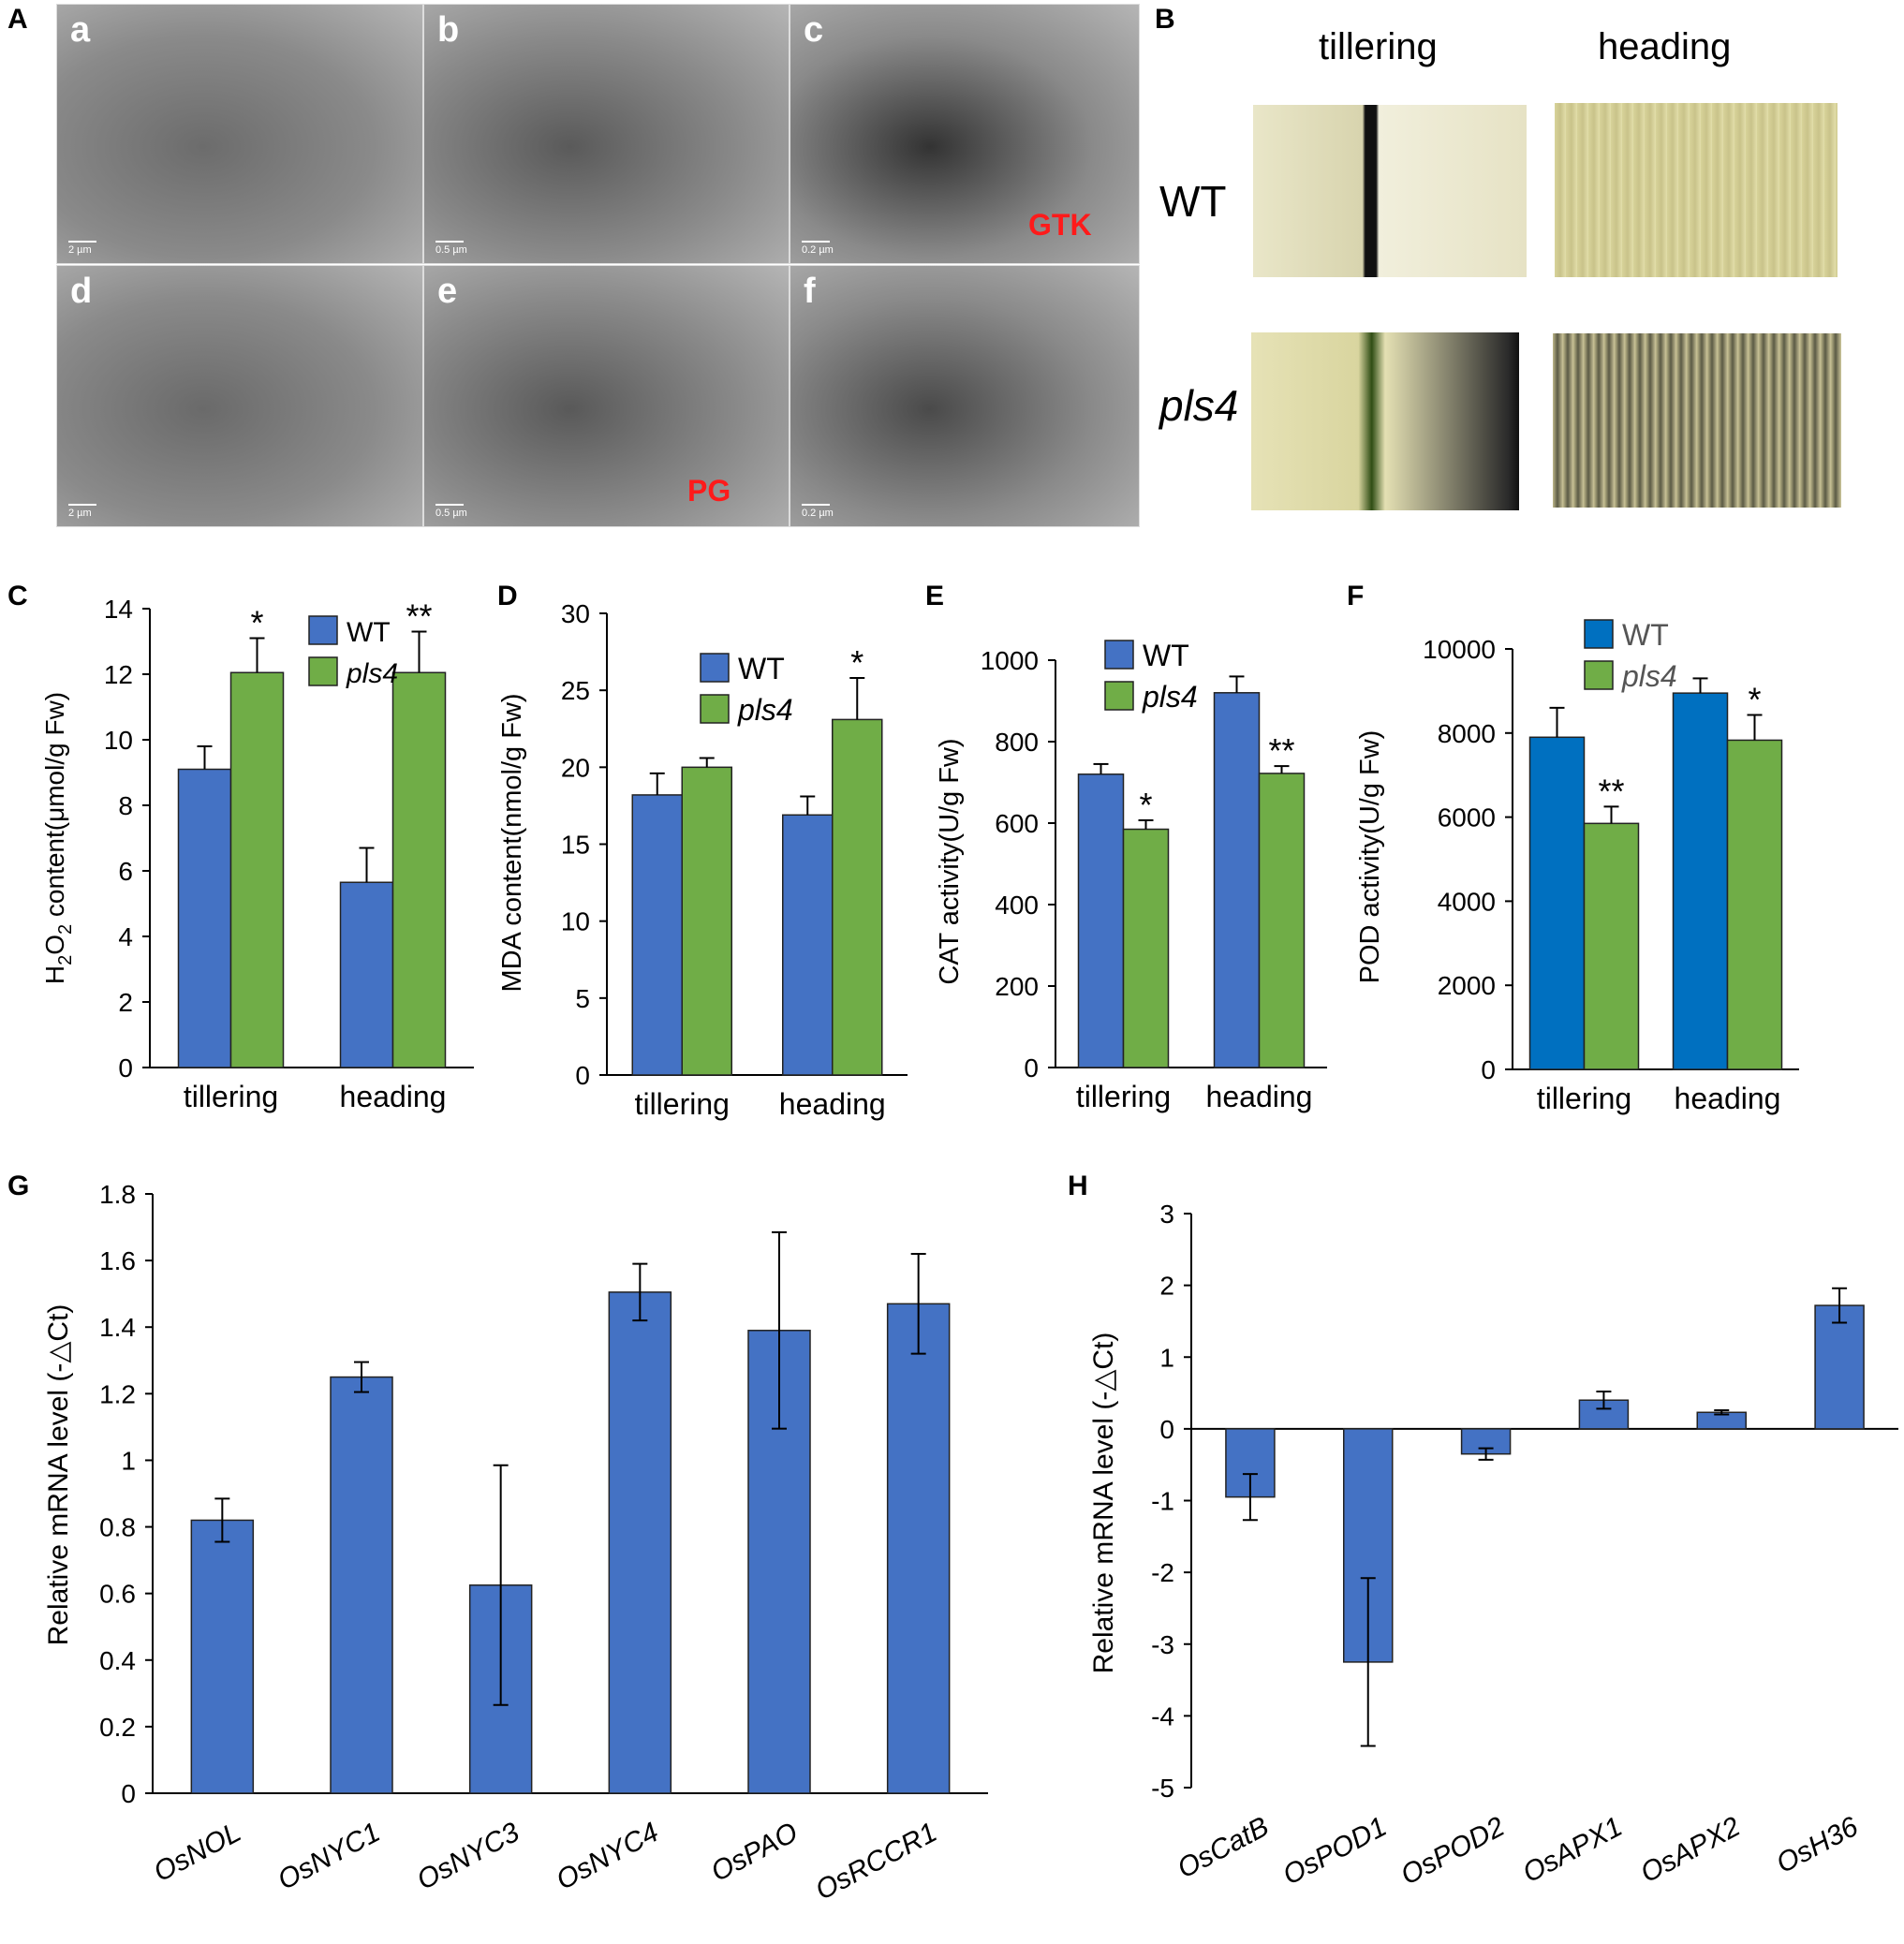  I want to click on y-label-part: H, so click(54, 975).